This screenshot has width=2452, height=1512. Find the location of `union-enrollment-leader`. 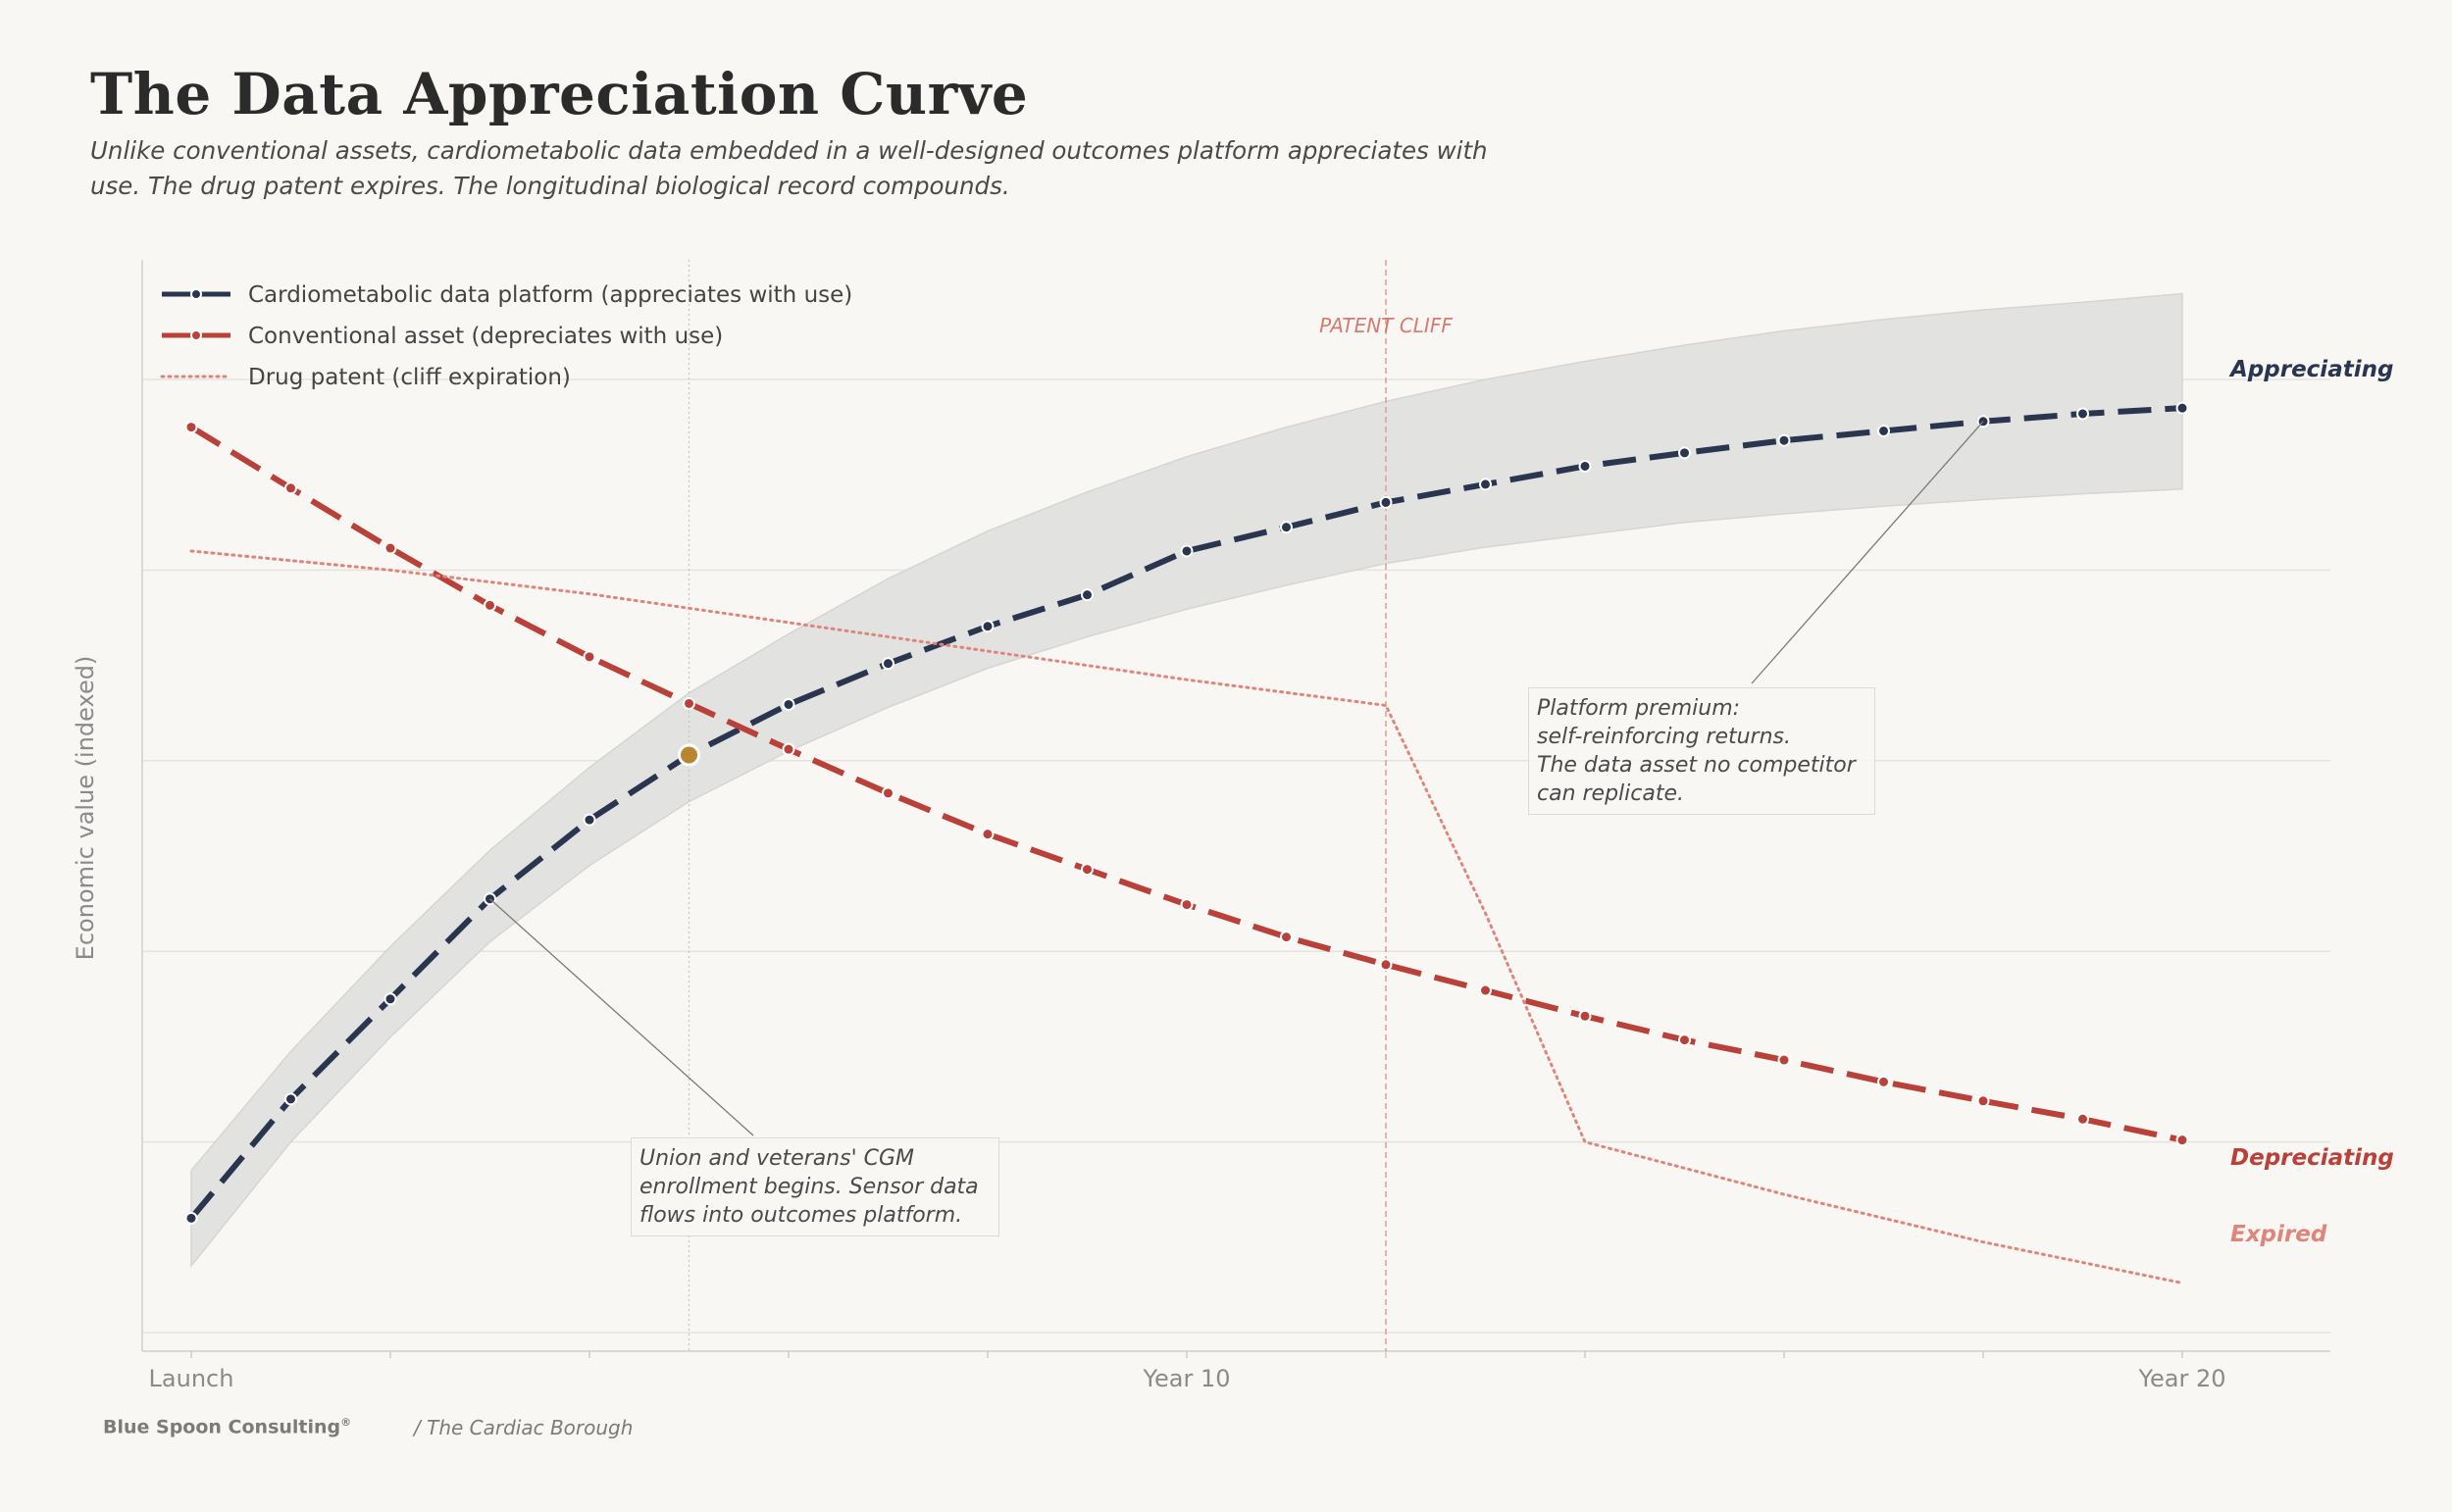

union-enrollment-leader is located at coordinates (621, 1017).